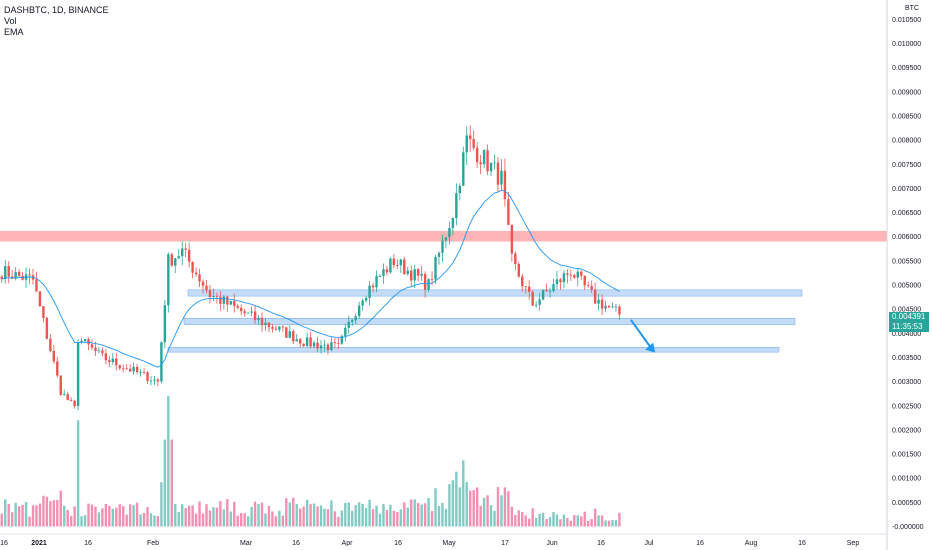 The width and height of the screenshot is (932, 550). I want to click on x-tick-label: Apr, so click(348, 543).